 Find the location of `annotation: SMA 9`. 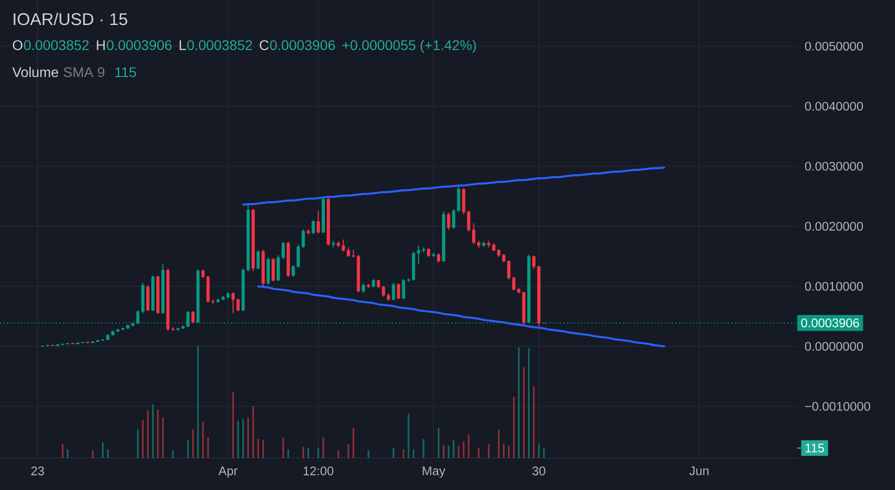

annotation: SMA 9 is located at coordinates (84, 72).